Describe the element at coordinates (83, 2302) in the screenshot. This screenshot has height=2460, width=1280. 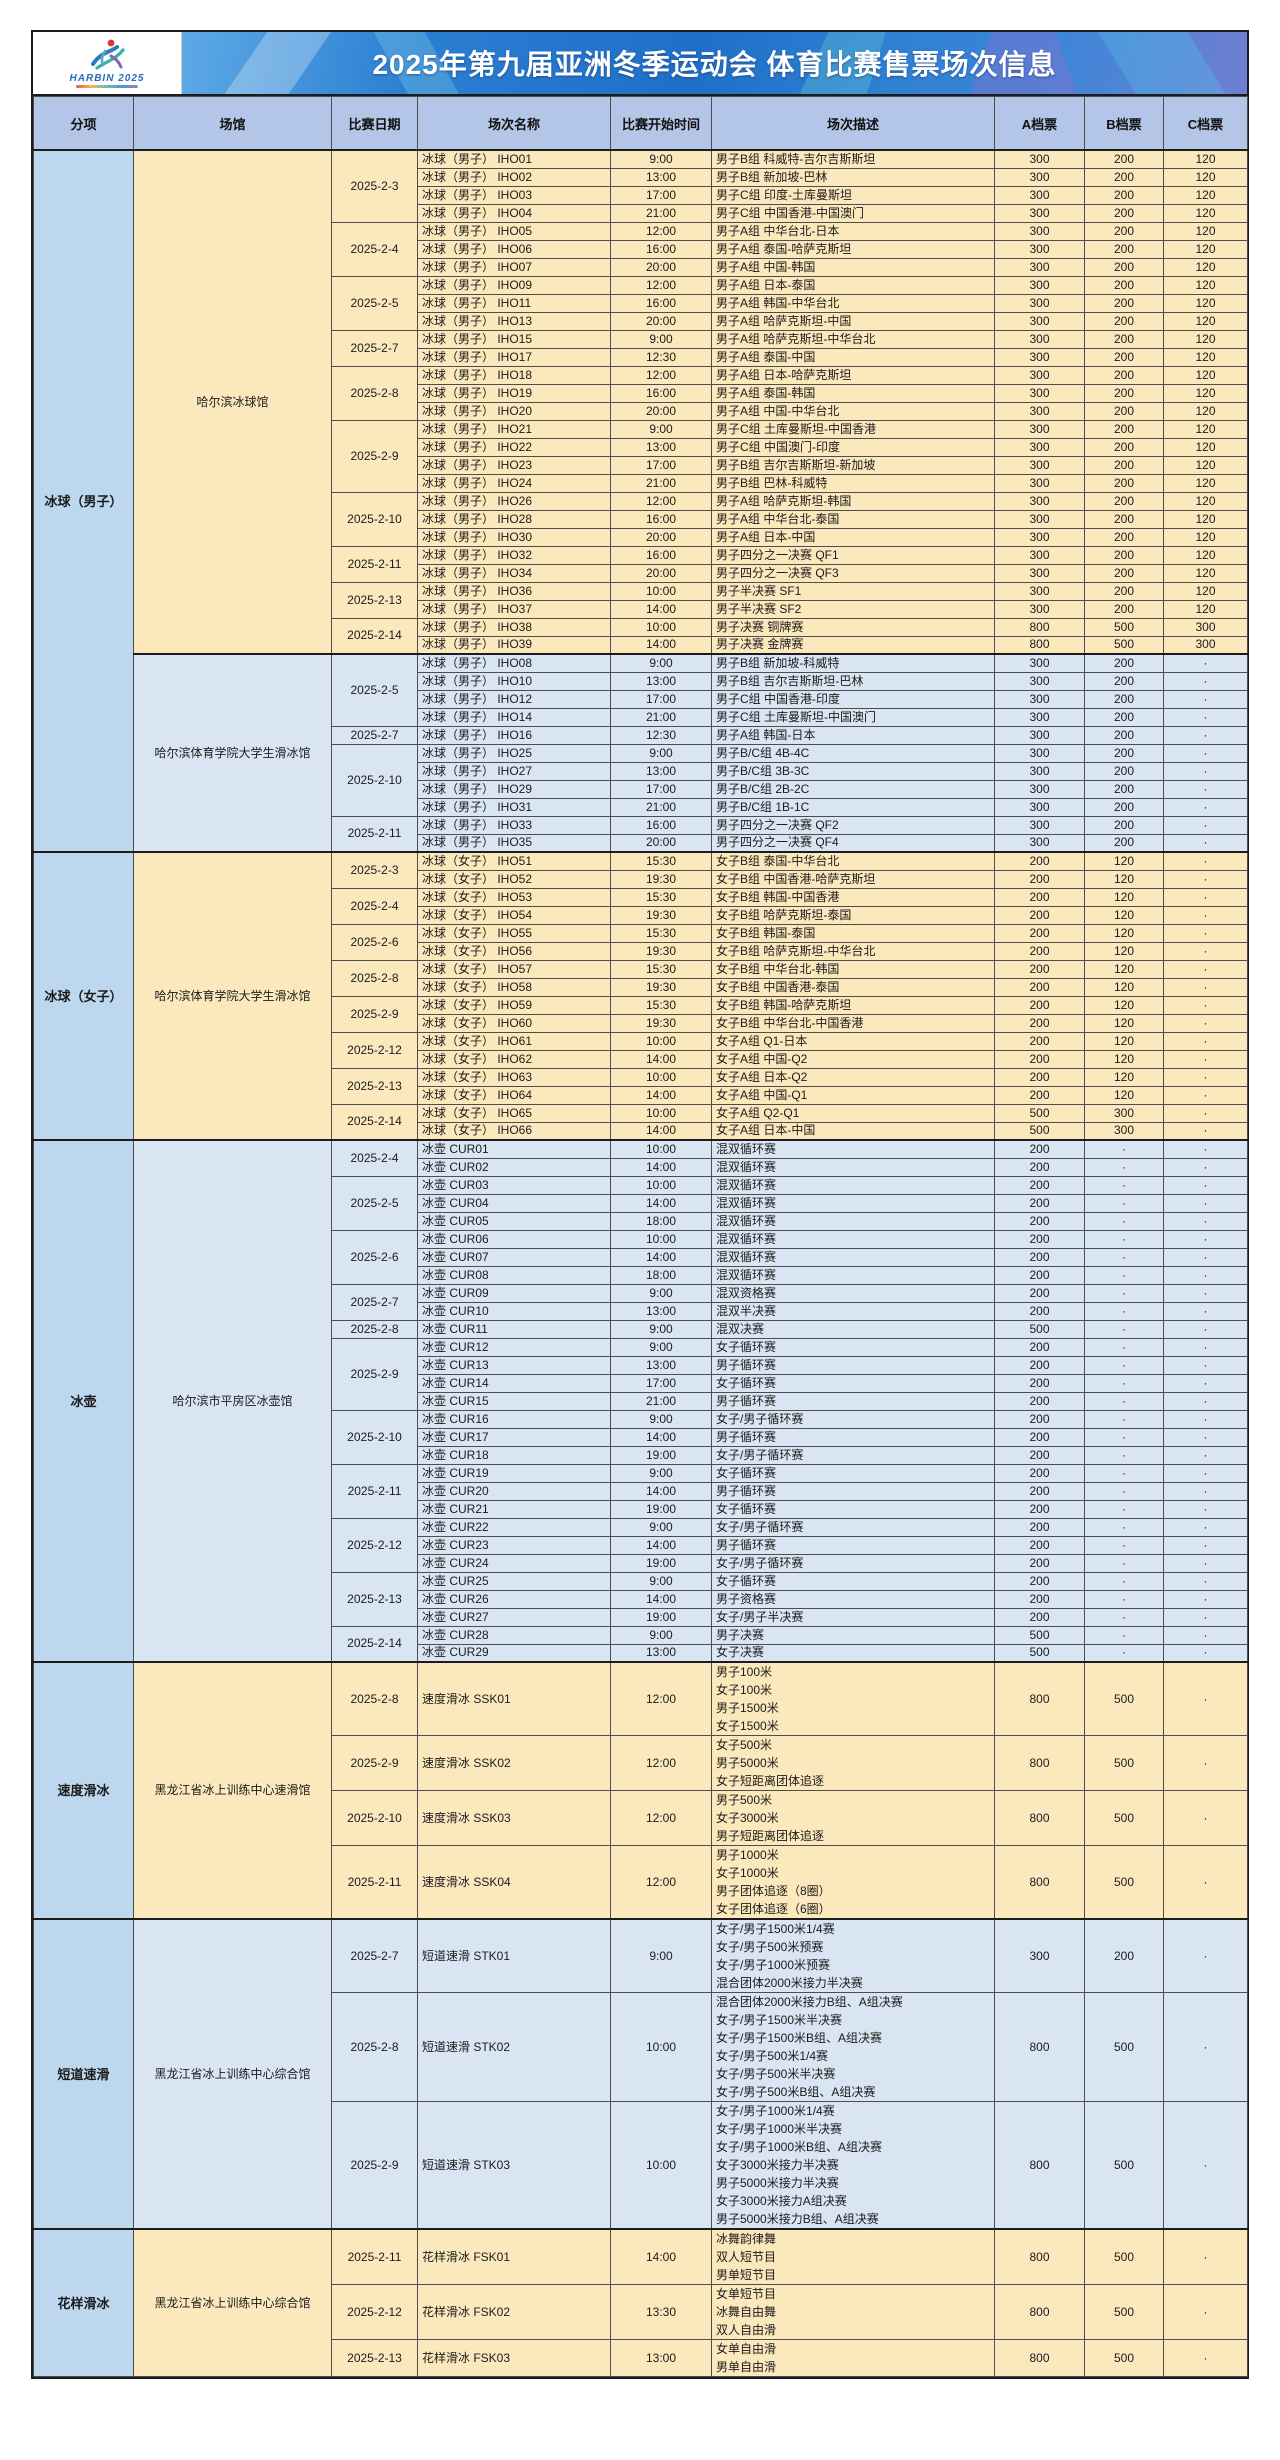
I see `sport-cell: 花样滑冰` at that location.